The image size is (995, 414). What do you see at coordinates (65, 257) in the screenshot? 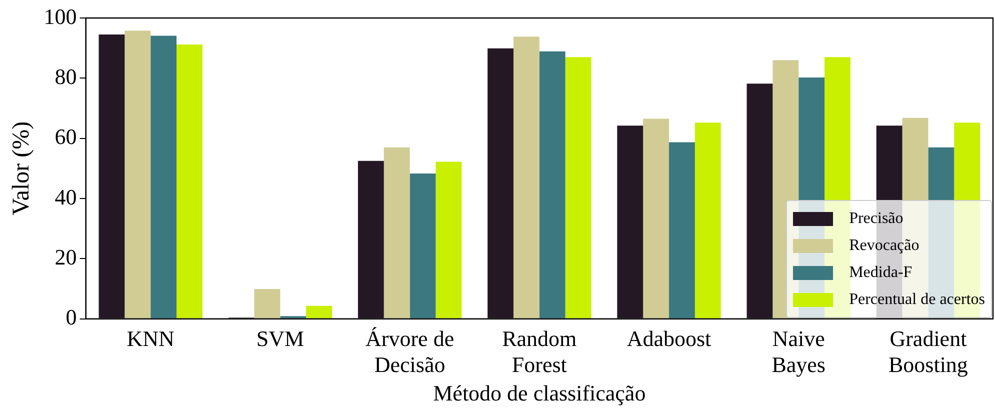
I see `y-tick-label: 20` at bounding box center [65, 257].